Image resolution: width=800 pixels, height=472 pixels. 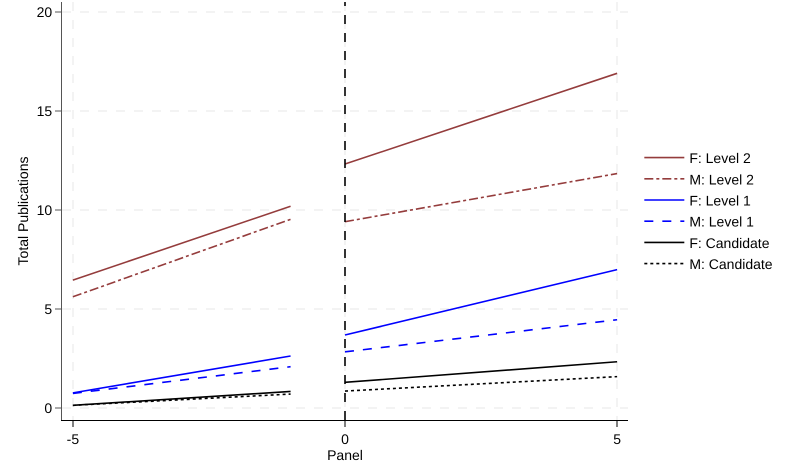 What do you see at coordinates (48, 408) in the screenshot?
I see `y-tick-label: 0` at bounding box center [48, 408].